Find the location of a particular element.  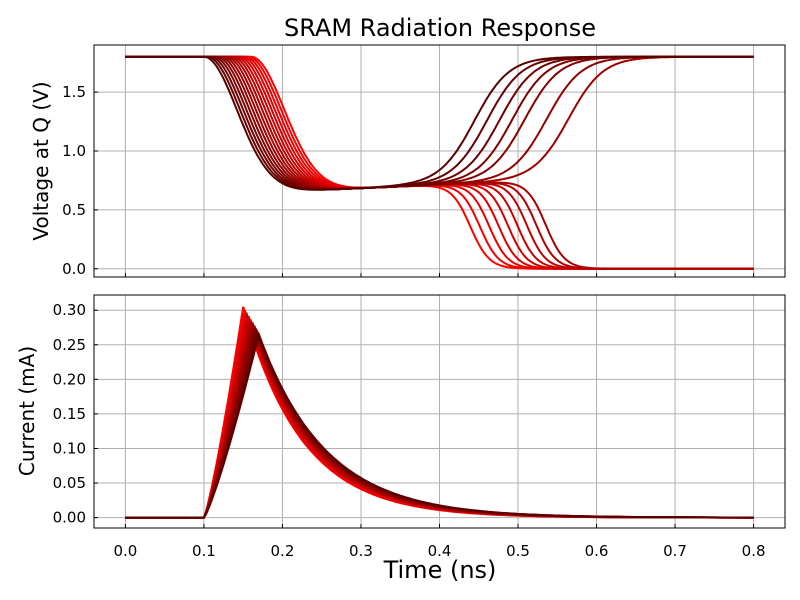

x-tick-label: 0.0 is located at coordinates (125, 551).